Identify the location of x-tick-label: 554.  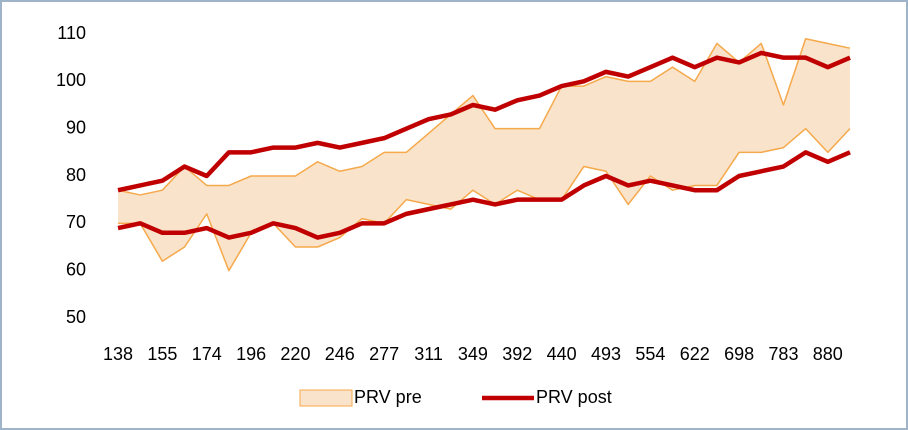
(650, 354).